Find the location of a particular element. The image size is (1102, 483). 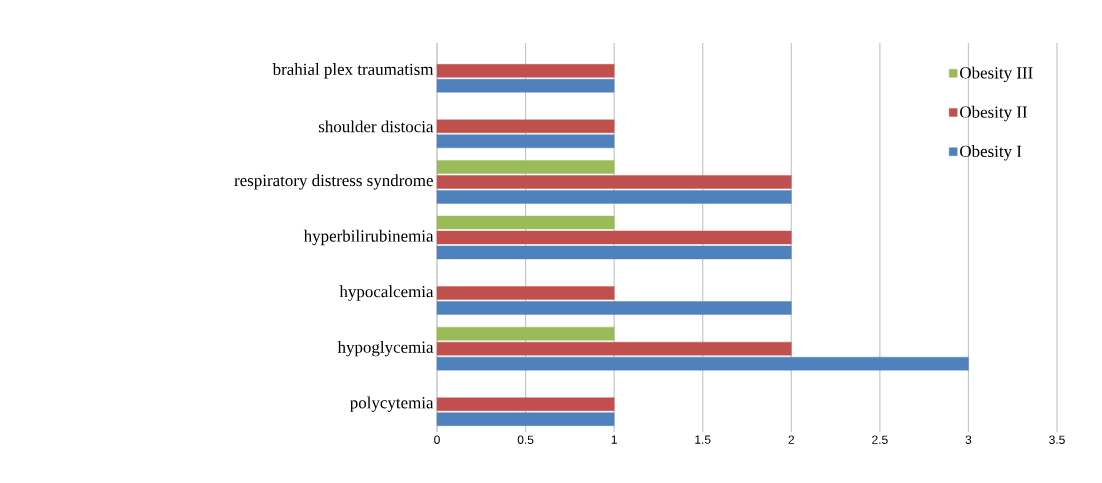

x-tick-label: 1 is located at coordinates (614, 439).